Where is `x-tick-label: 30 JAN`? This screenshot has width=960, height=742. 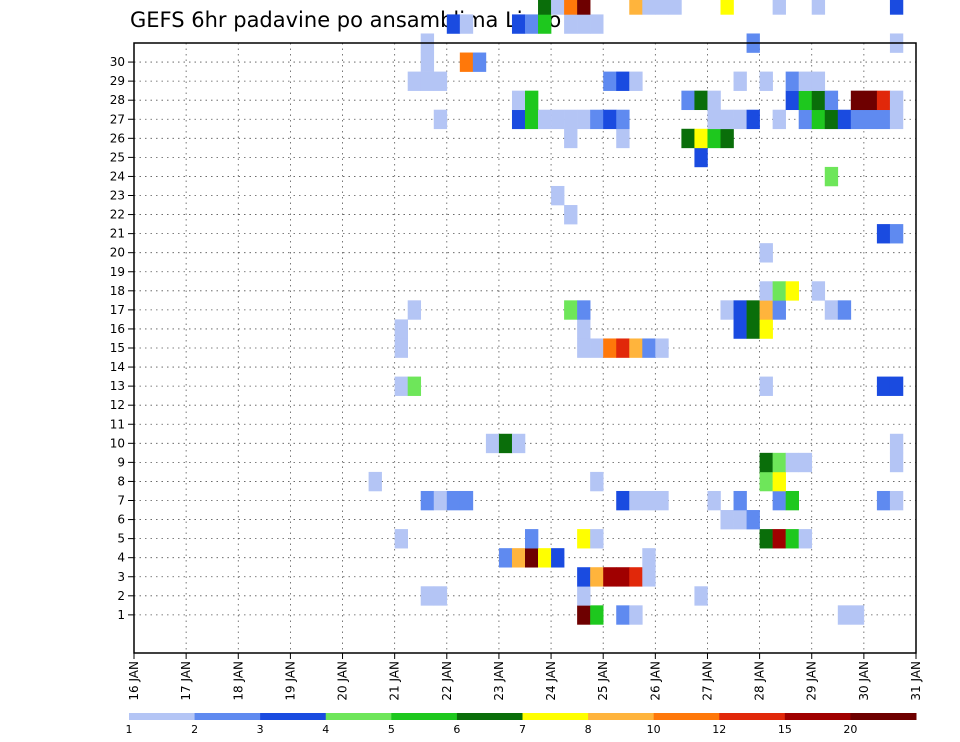
x-tick-label: 30 JAN is located at coordinates (864, 681).